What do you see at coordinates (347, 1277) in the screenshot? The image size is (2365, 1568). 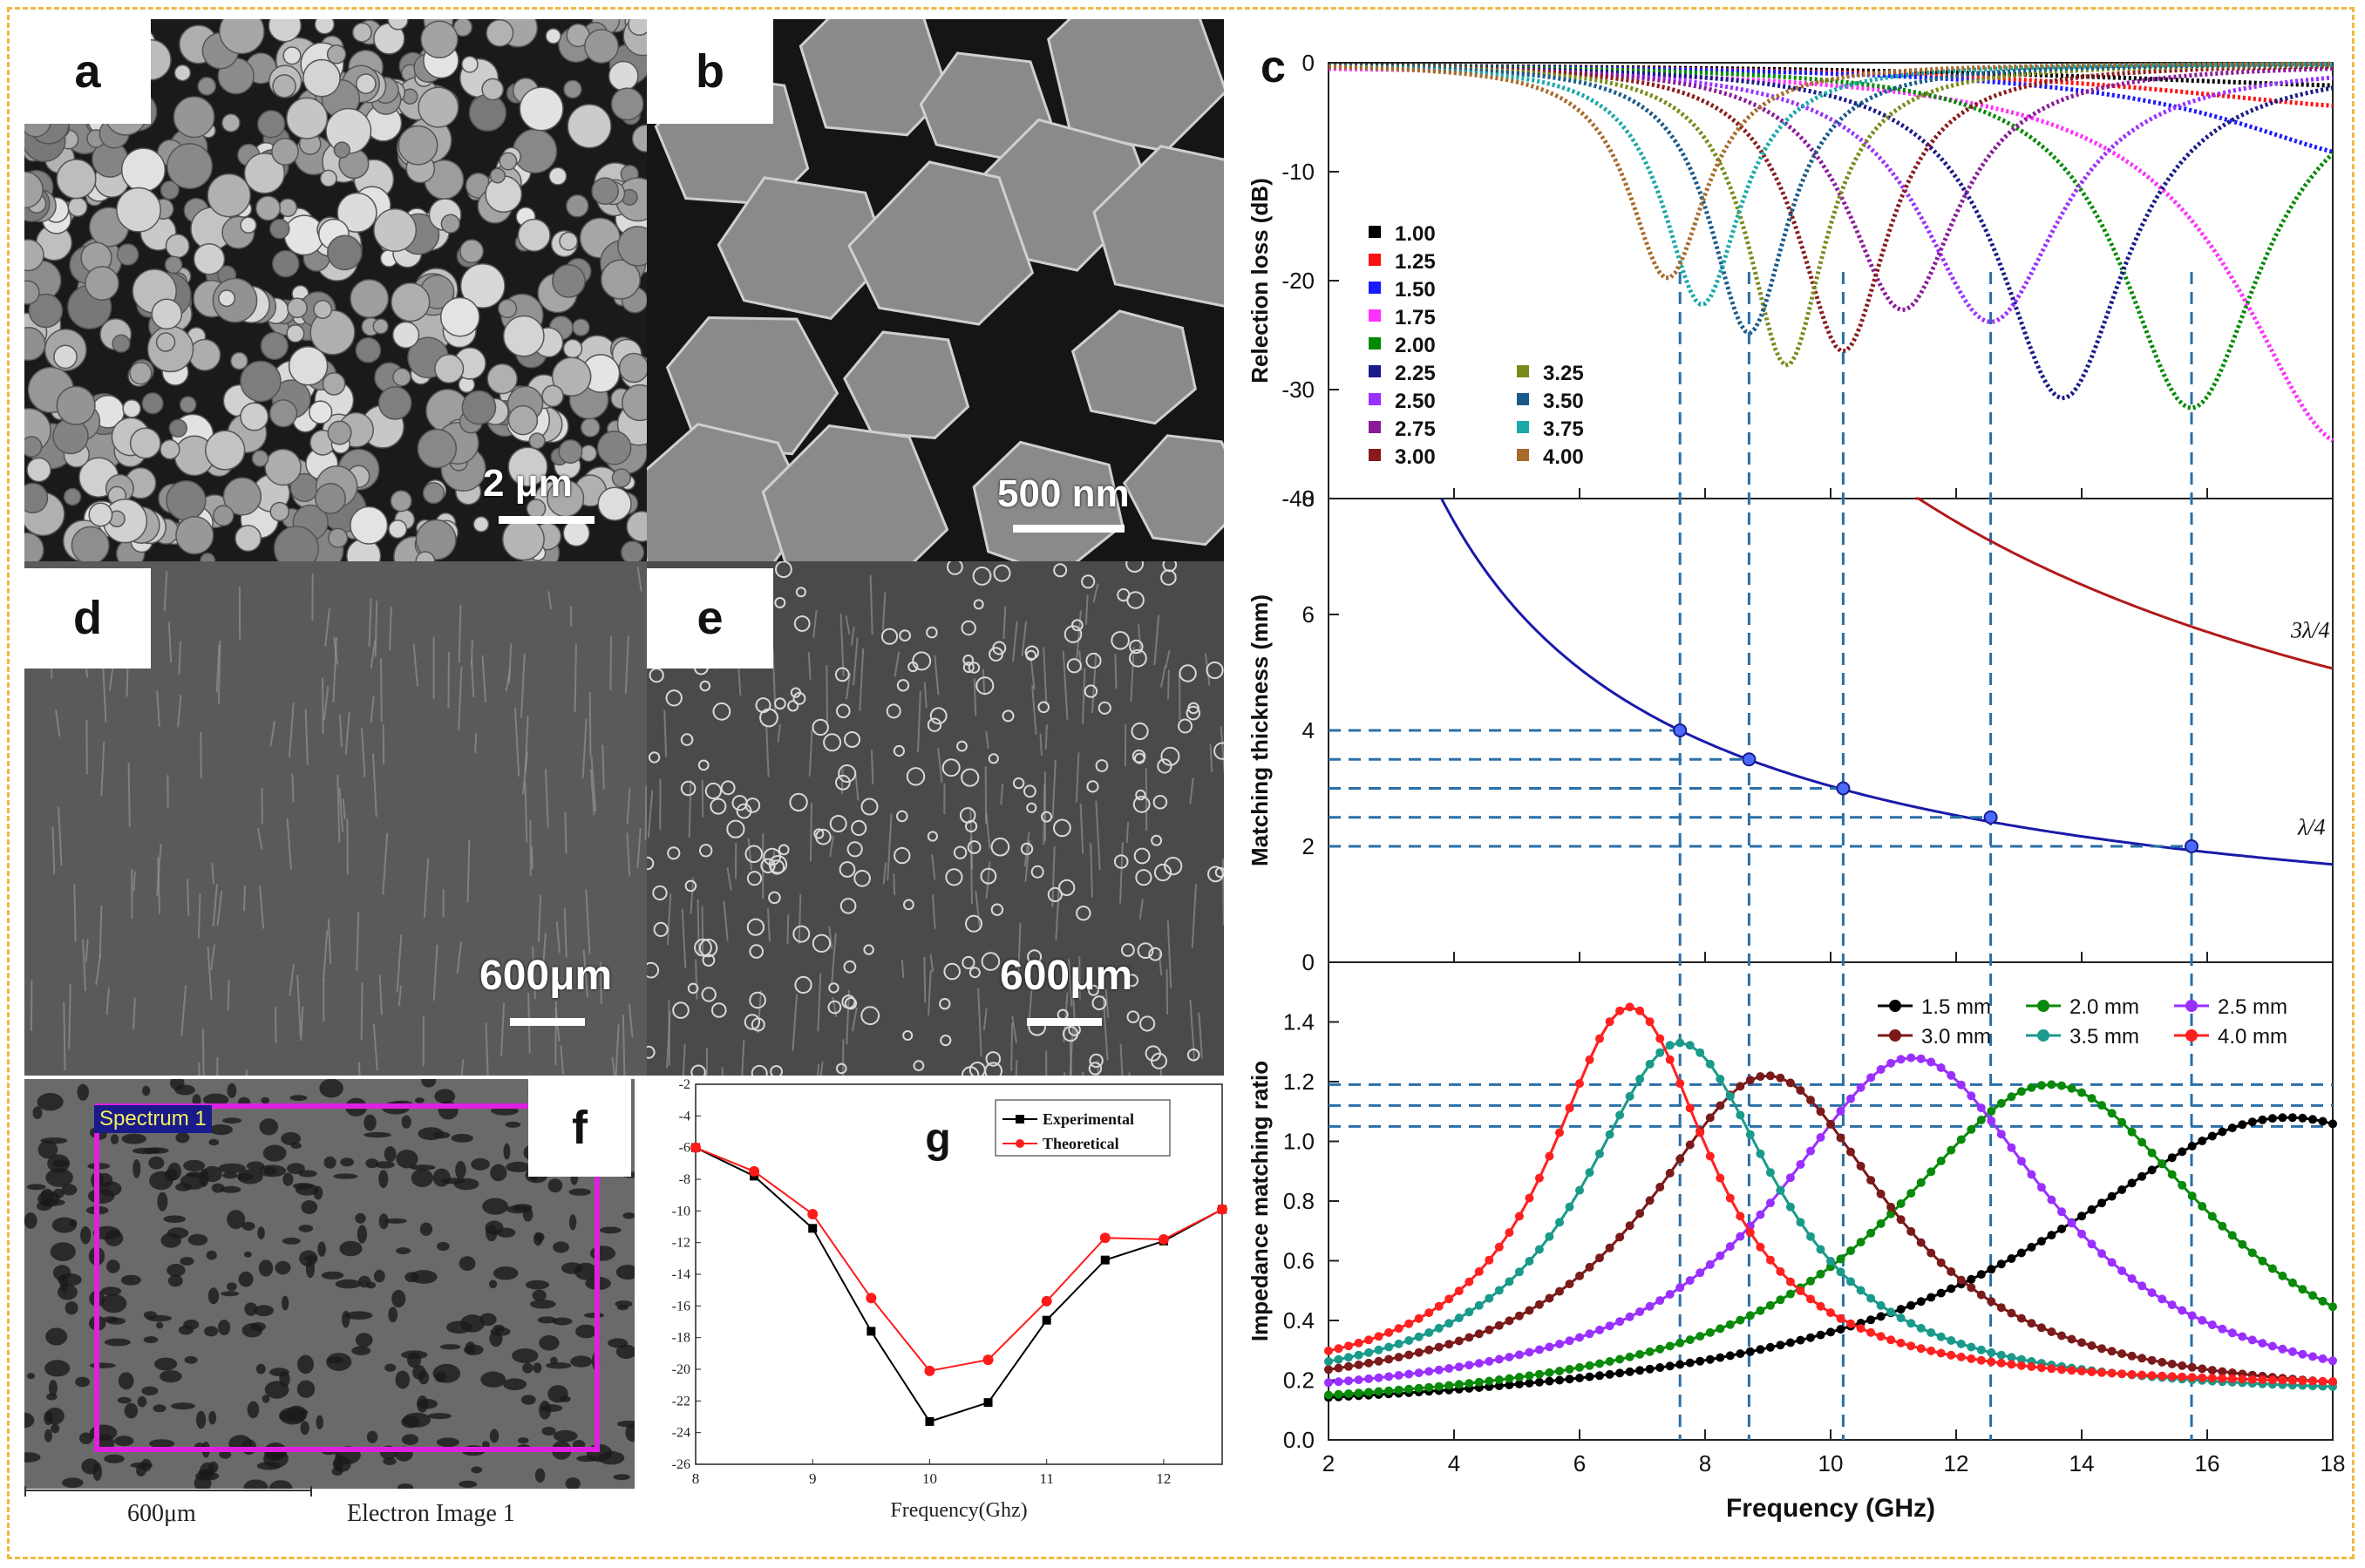 I see `selection-rectangle` at bounding box center [347, 1277].